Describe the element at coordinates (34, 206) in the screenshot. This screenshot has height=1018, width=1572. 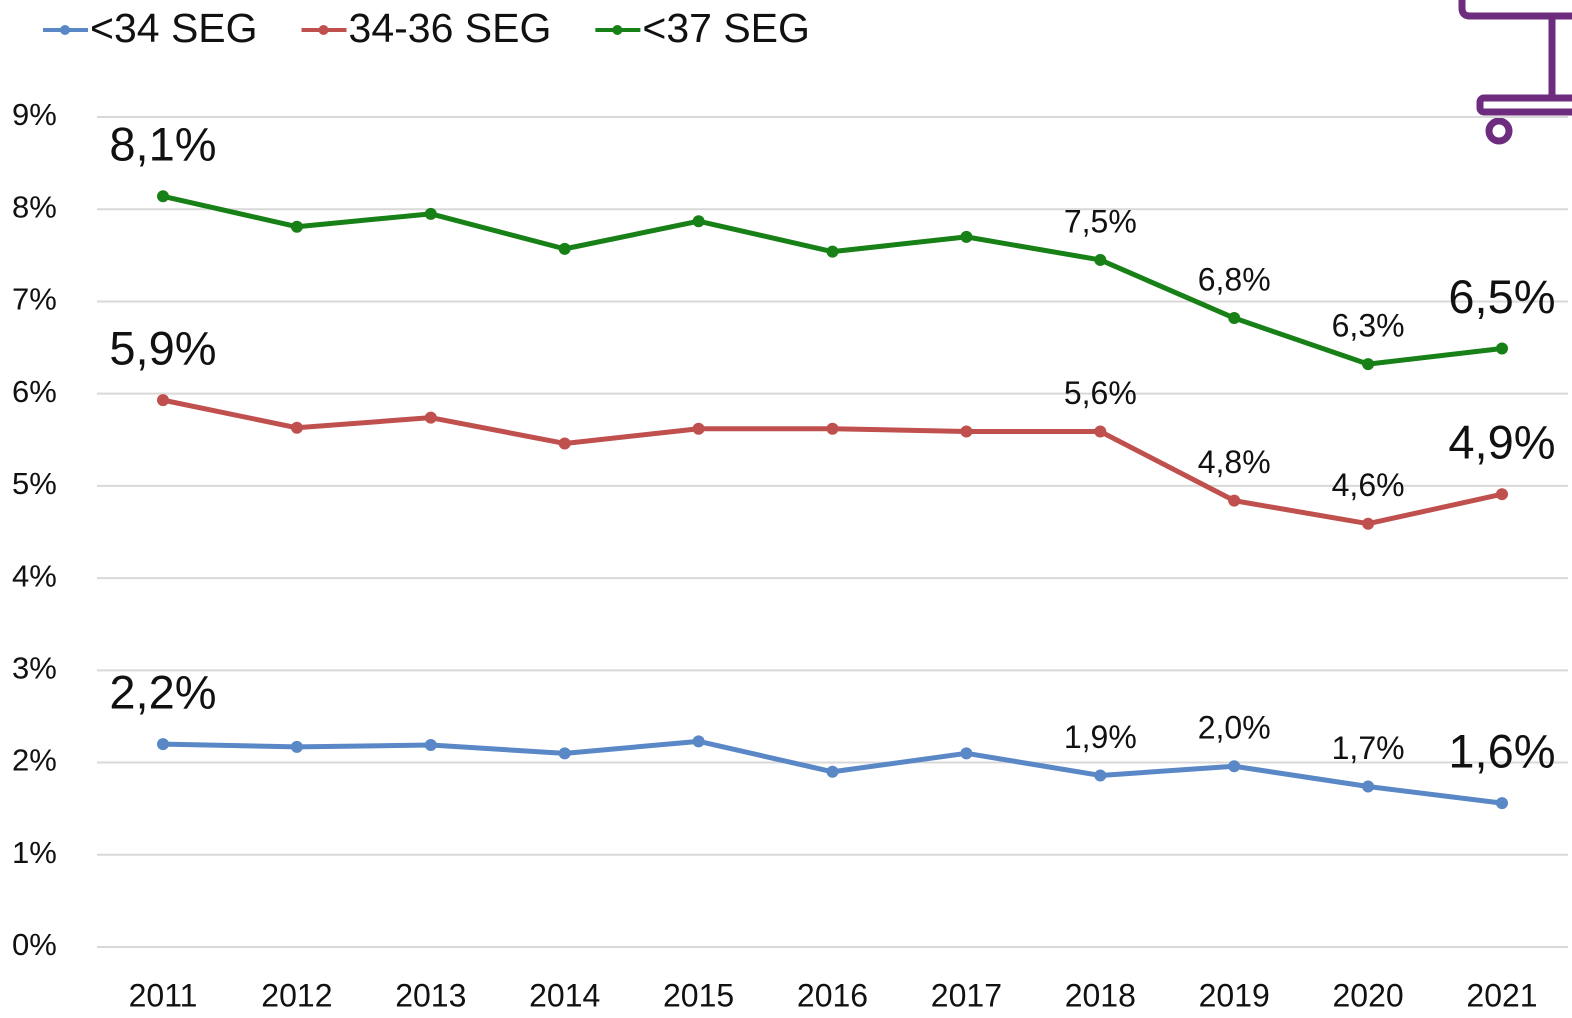
I see `y-tick-label: 8%` at that location.